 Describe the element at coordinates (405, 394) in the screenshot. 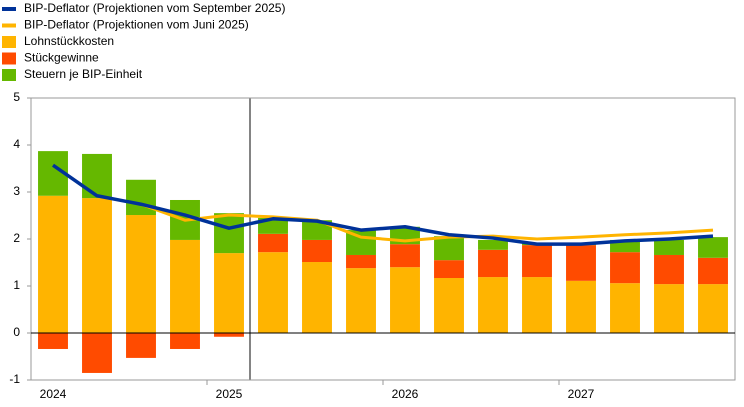

I see `x-tick-label: 2026` at that location.